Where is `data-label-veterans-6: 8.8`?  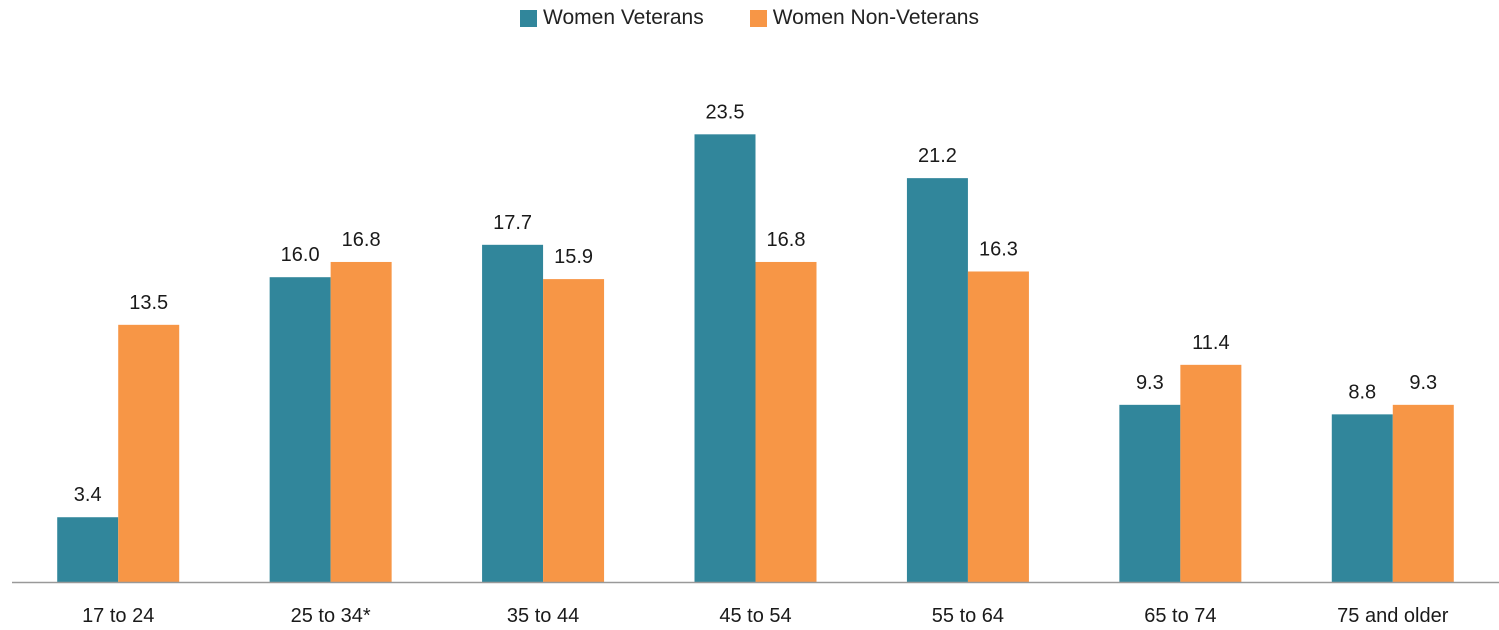
data-label-veterans-6: 8.8 is located at coordinates (1362, 392).